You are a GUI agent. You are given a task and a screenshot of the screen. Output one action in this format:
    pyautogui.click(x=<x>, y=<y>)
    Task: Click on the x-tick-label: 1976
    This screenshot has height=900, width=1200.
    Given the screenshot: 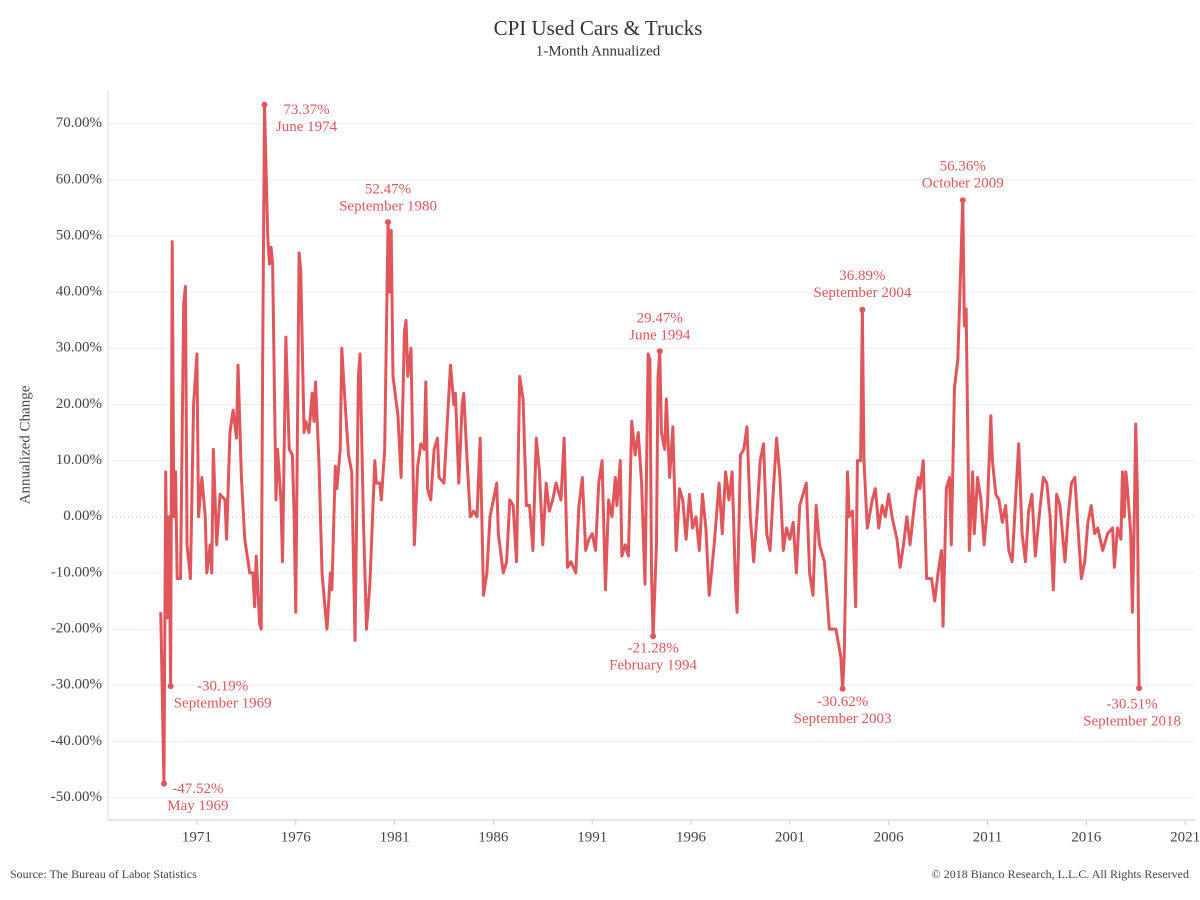 What is the action you would take?
    pyautogui.click(x=296, y=837)
    